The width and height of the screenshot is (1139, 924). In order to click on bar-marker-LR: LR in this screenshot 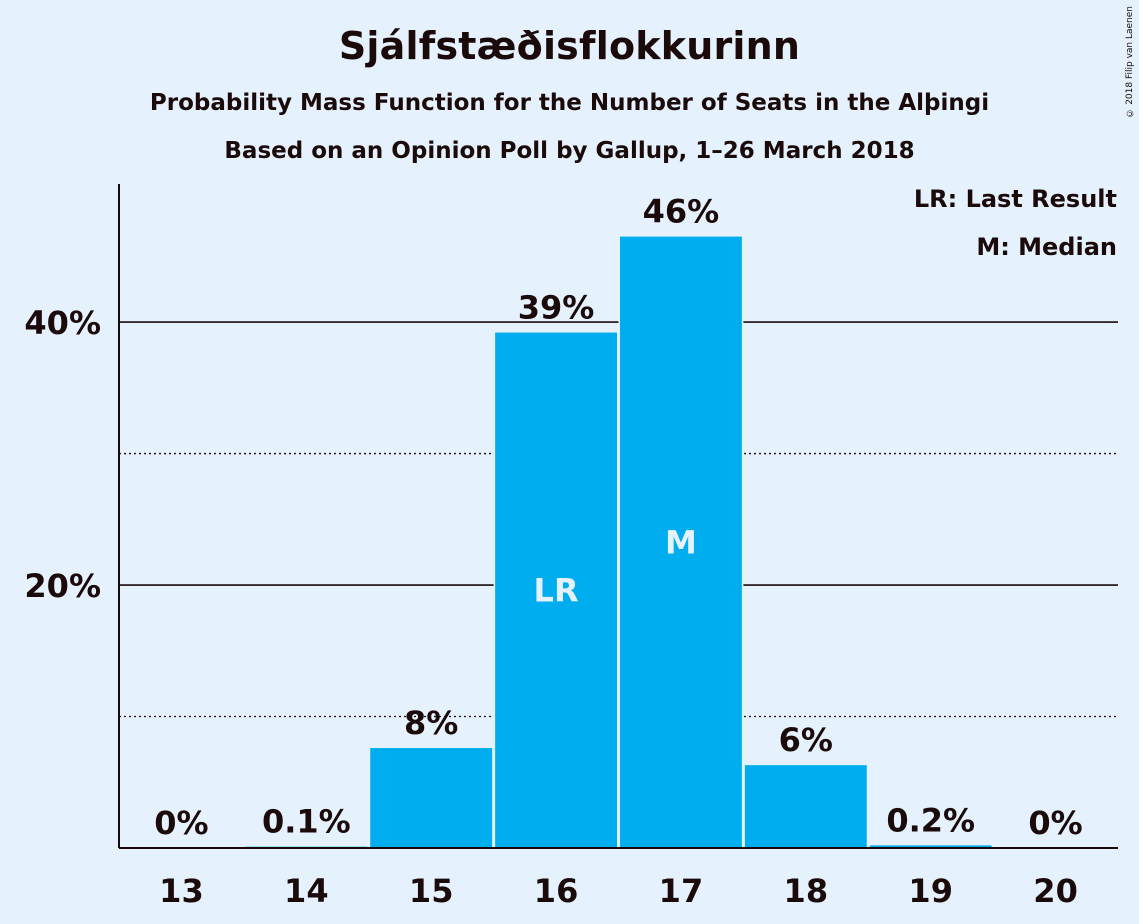, I will do `click(556, 590)`.